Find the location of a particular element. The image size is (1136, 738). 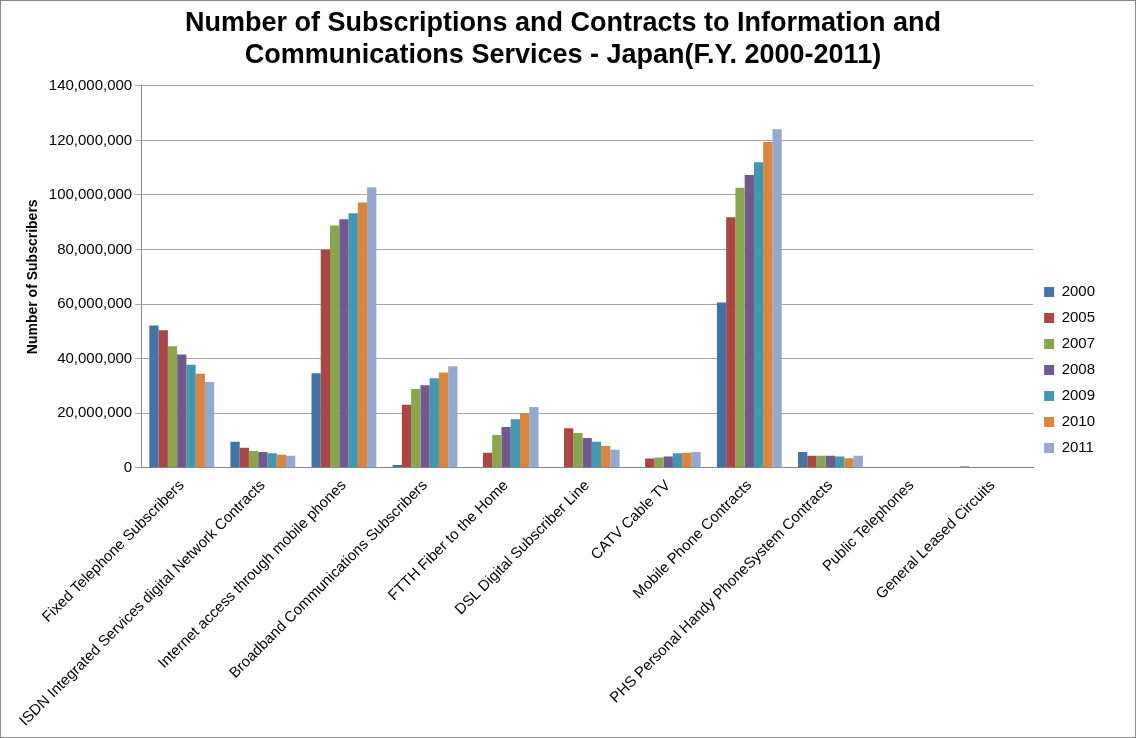

legend-label: 2007 is located at coordinates (1078, 343).